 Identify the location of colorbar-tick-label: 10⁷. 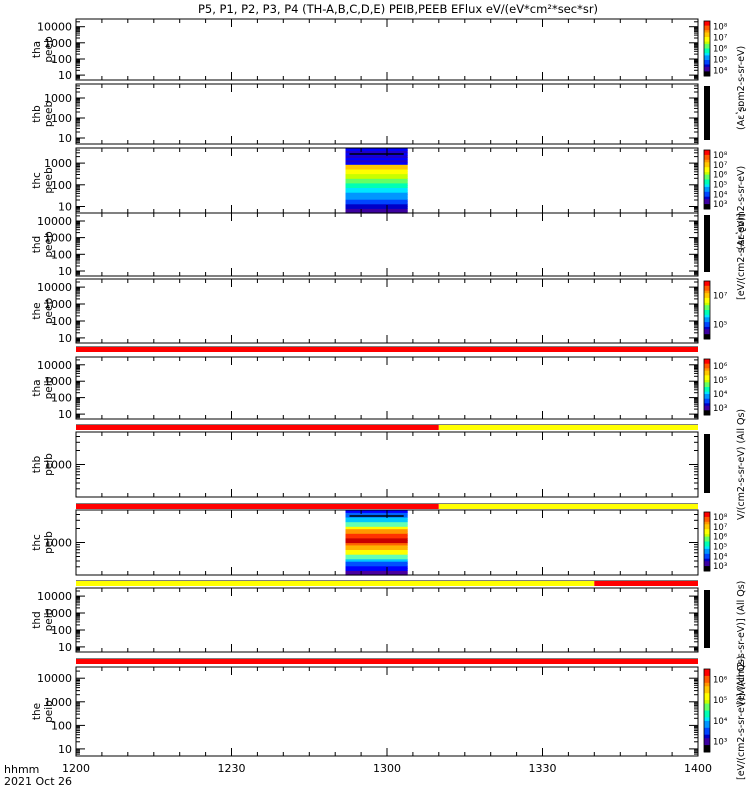
(720, 528).